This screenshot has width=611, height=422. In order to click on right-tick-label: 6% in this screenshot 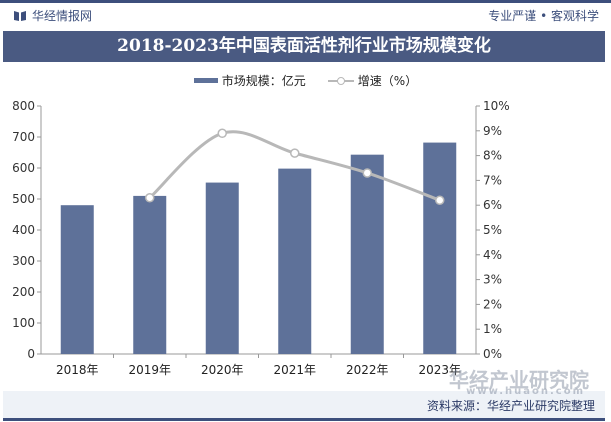, I will do `click(492, 205)`.